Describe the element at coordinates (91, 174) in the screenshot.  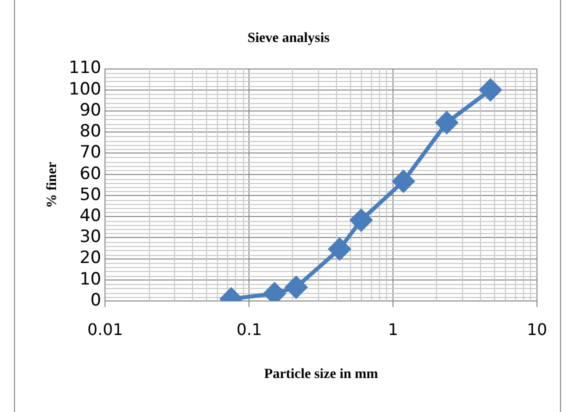
I see `y-tick-label: 60` at that location.